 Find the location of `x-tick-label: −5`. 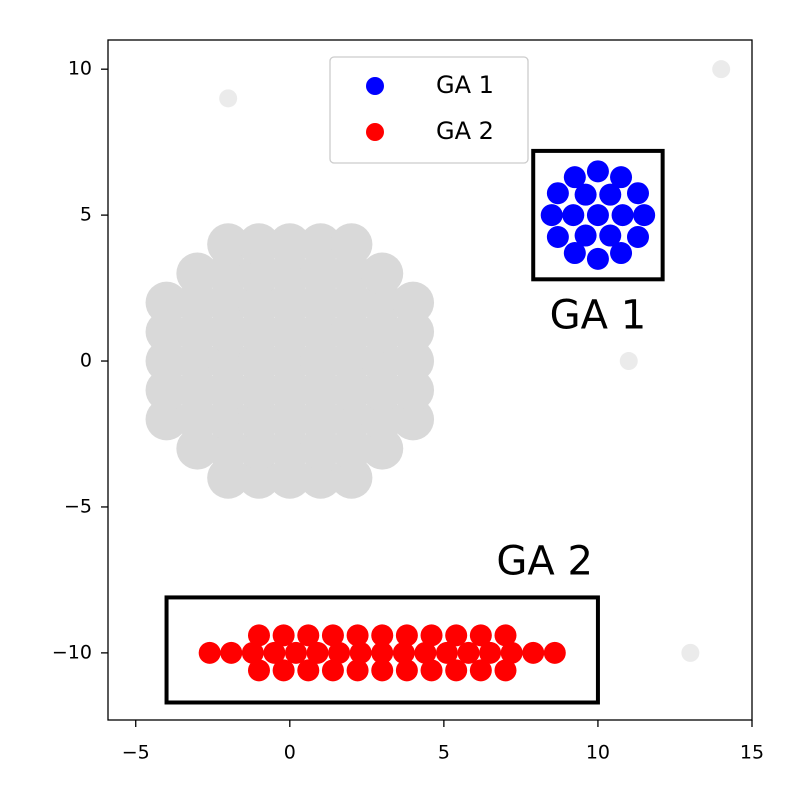

x-tick-label: −5 is located at coordinates (136, 753).